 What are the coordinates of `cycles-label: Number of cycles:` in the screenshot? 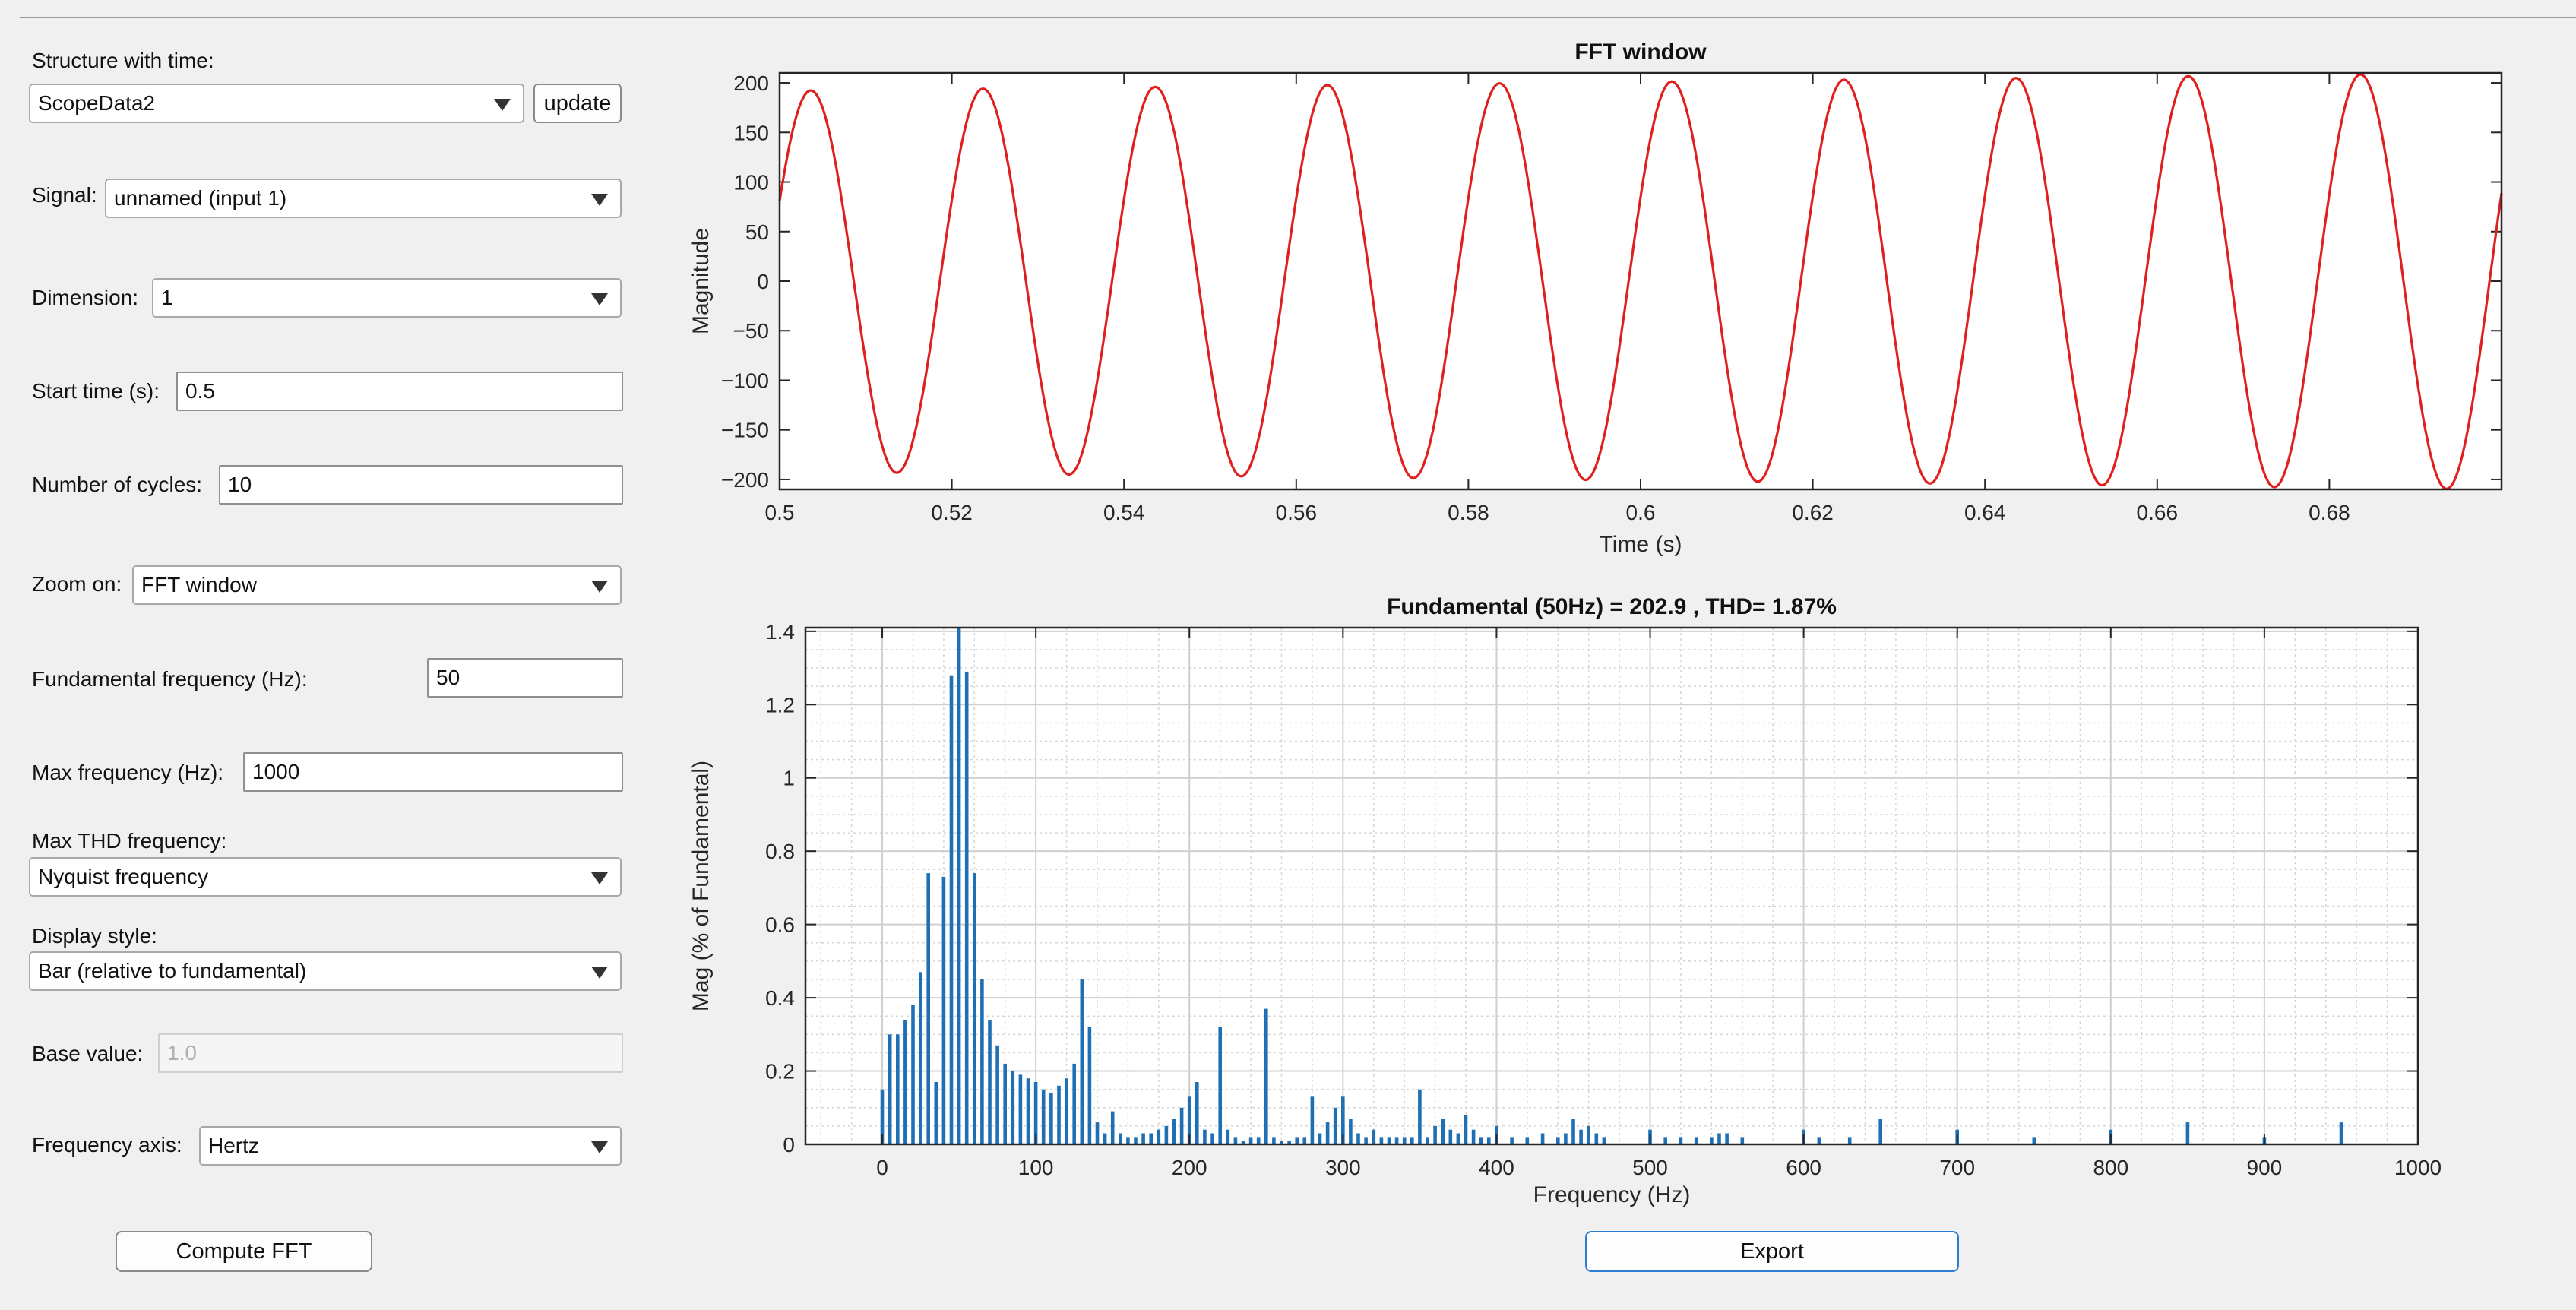 It's located at (118, 485).